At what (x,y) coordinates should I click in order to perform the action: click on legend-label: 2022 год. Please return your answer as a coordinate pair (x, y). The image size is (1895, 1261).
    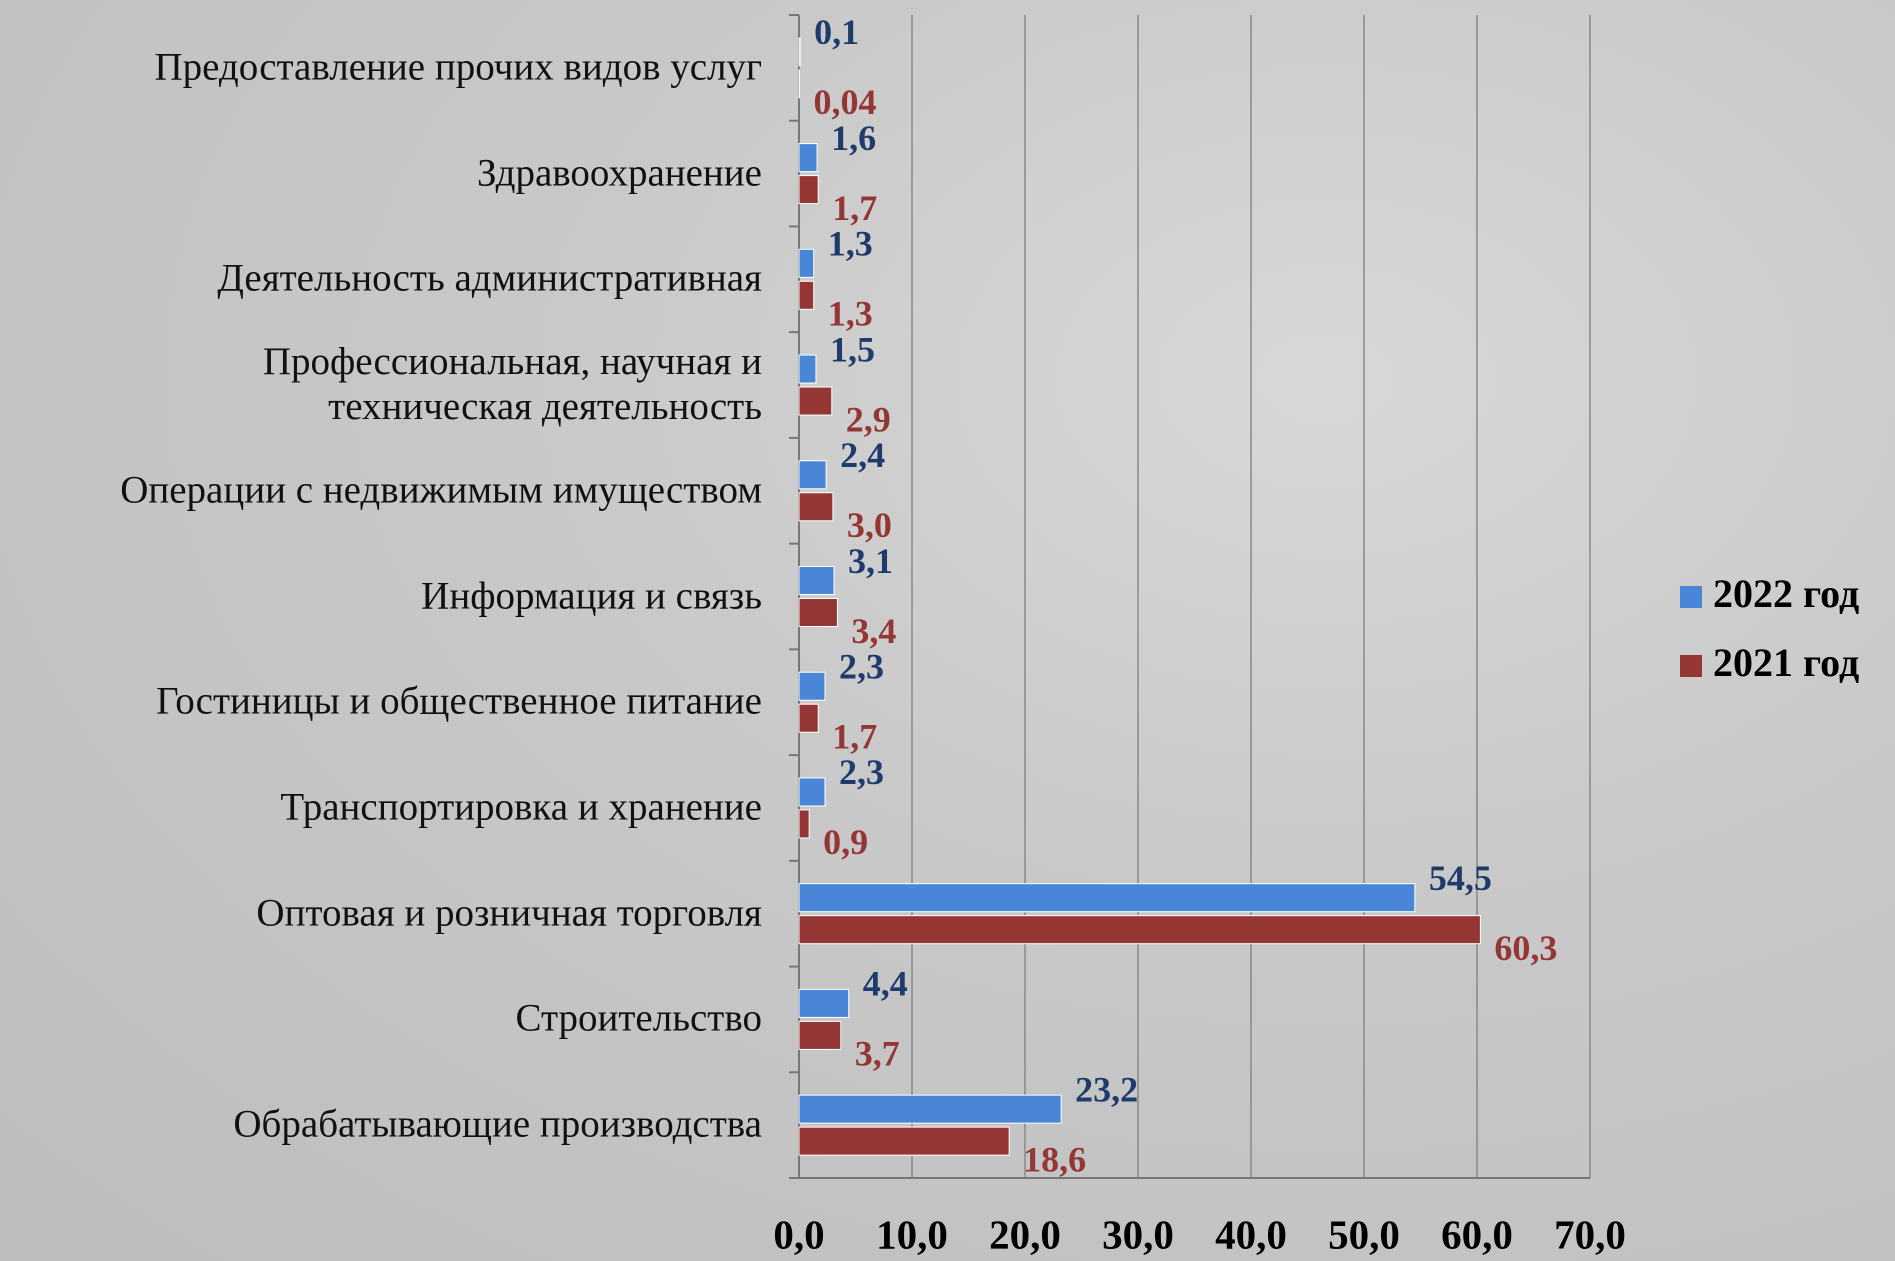
    Looking at the image, I should click on (1786, 593).